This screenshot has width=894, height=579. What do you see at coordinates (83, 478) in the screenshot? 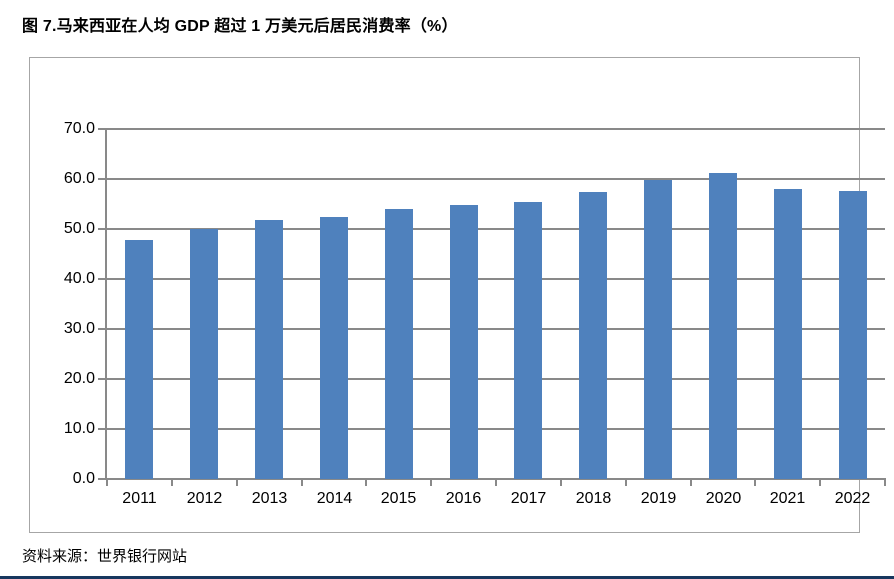
I see `y-axis-tick-label: 0.0` at bounding box center [83, 478].